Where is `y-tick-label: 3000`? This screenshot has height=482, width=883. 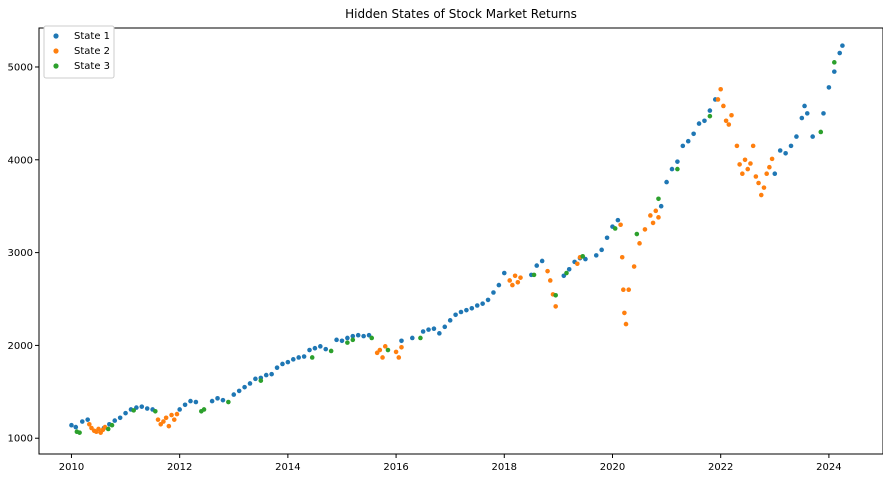
y-tick-label: 3000 is located at coordinates (20, 253).